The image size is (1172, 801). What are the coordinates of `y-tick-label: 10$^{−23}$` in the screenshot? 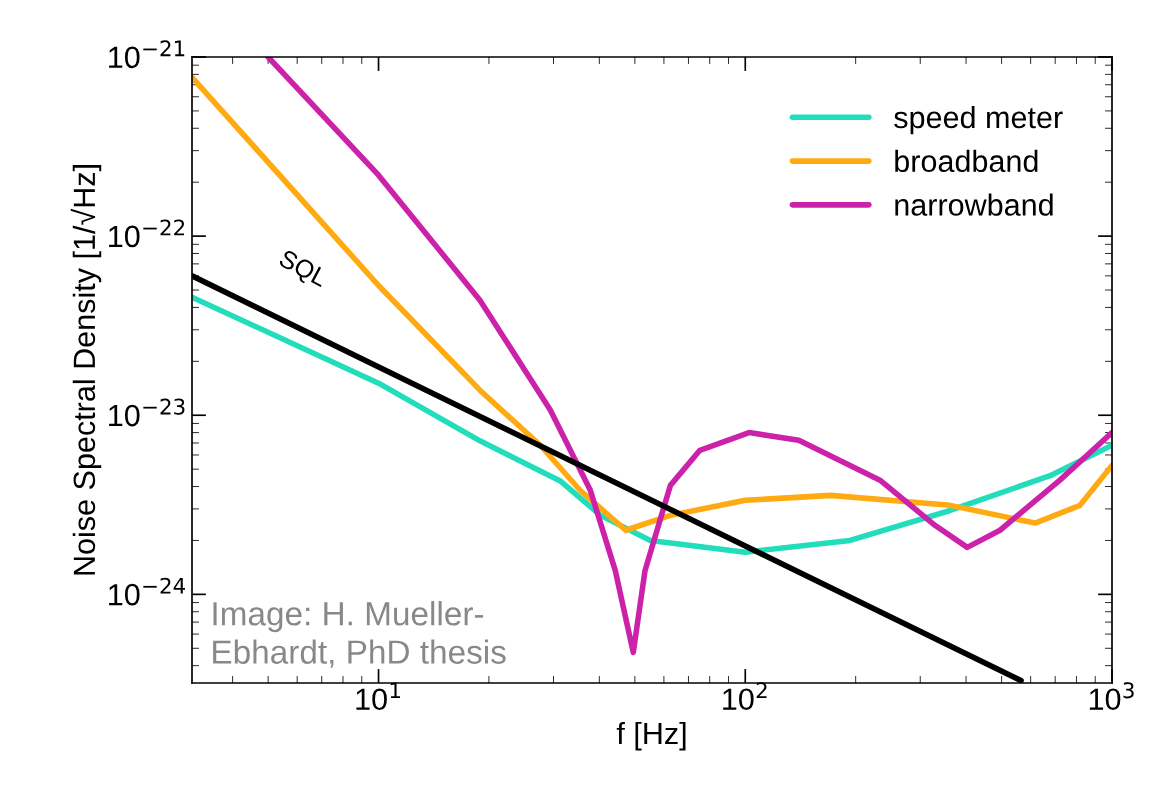 It's located at (147, 412).